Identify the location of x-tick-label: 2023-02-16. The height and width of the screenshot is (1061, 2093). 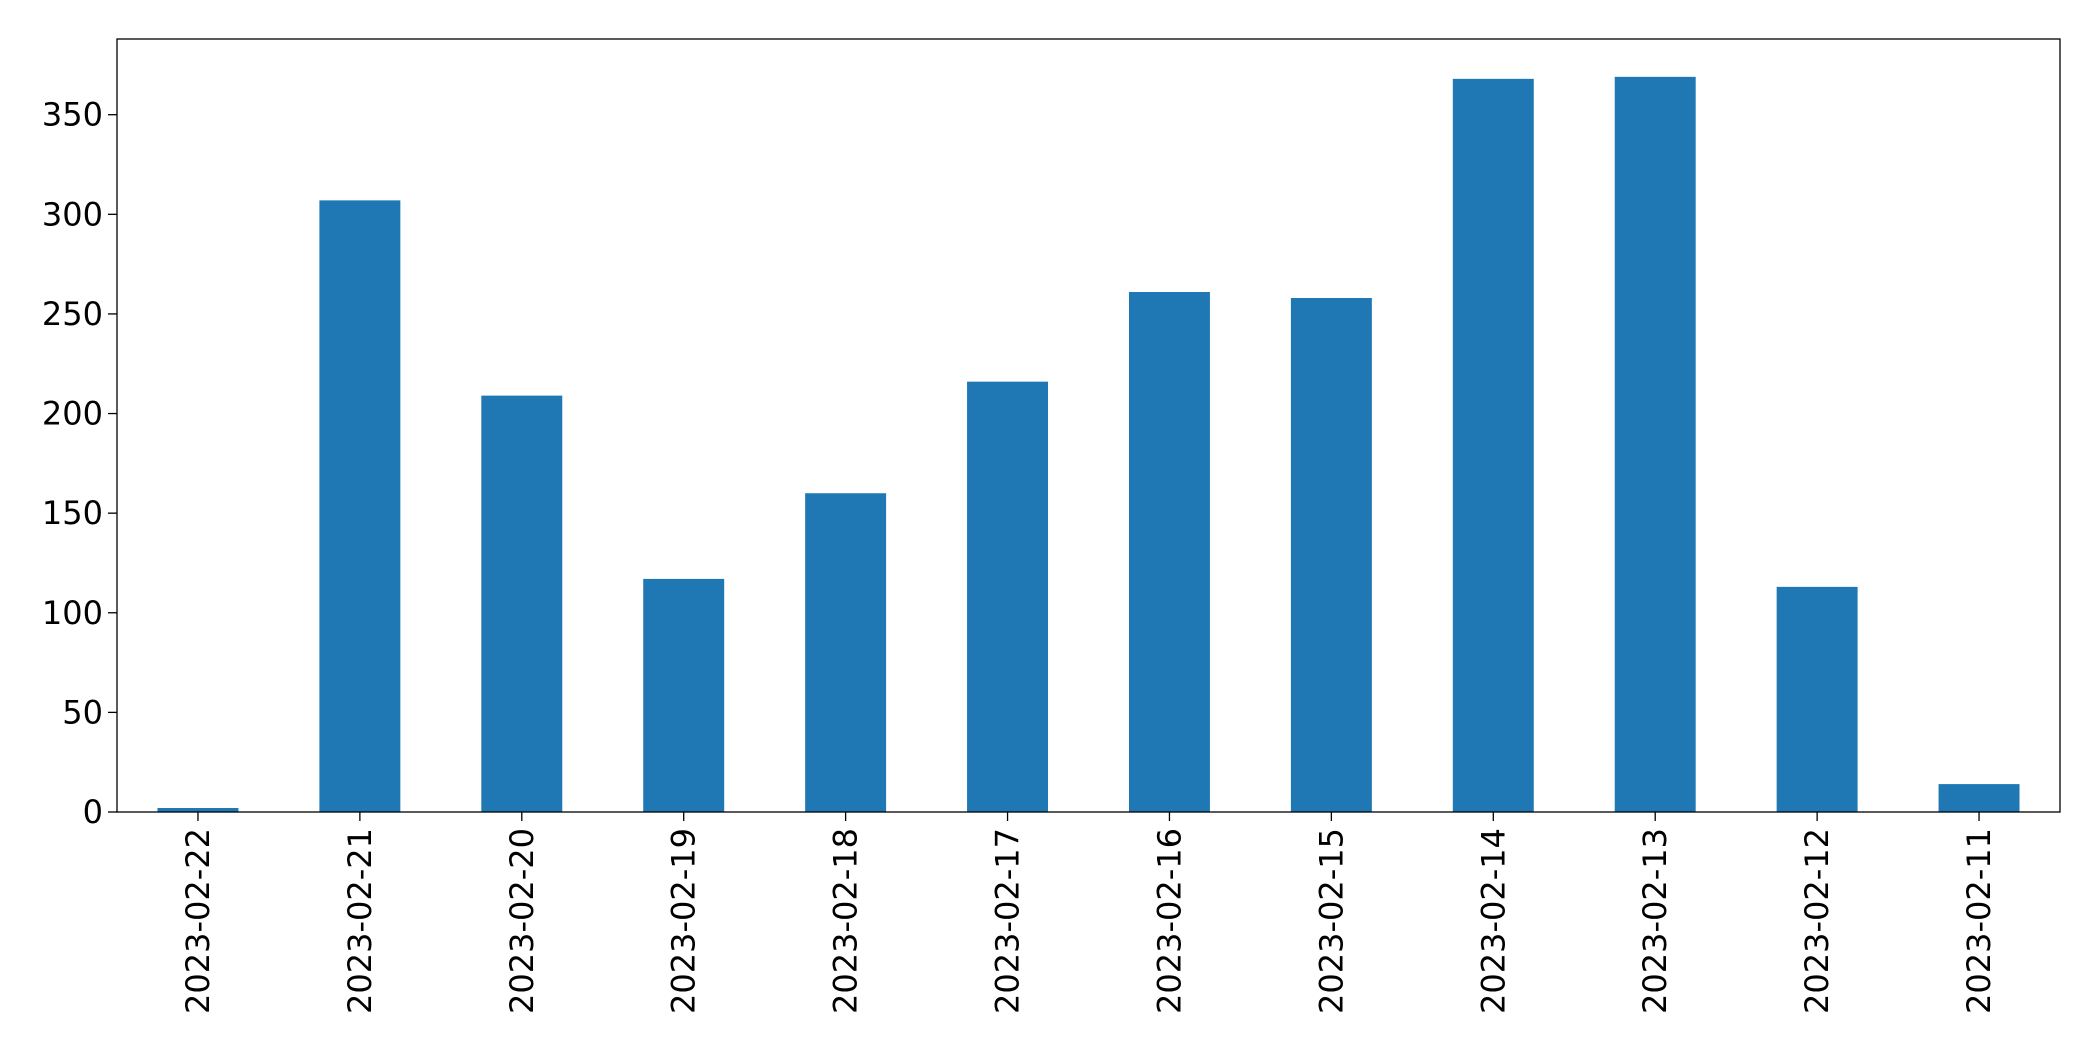
(1169, 921).